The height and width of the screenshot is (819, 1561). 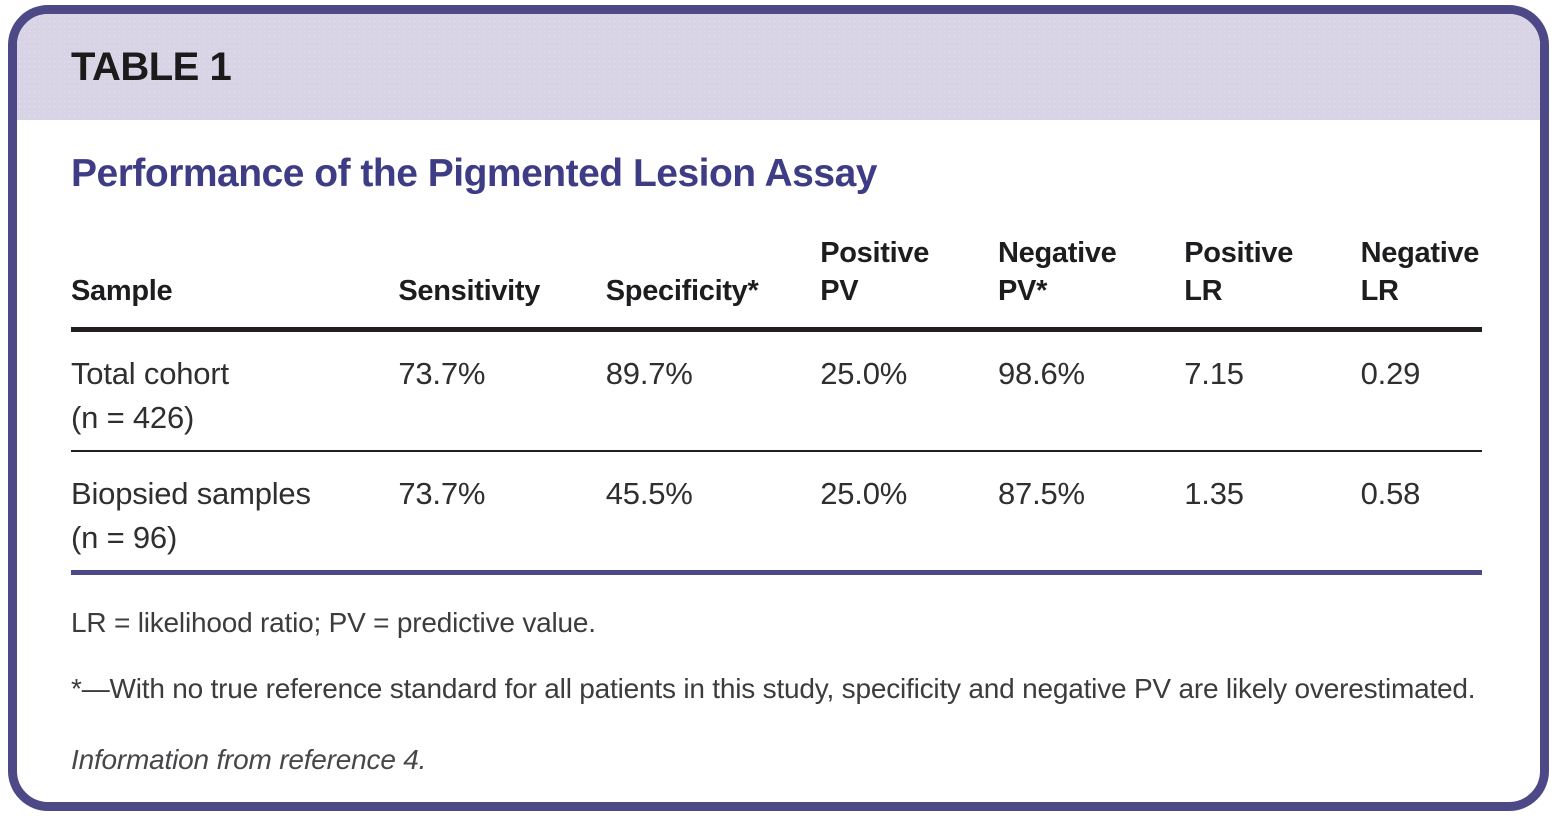 What do you see at coordinates (1272, 283) in the screenshot?
I see `column-header-positive-lr: Positive LR` at bounding box center [1272, 283].